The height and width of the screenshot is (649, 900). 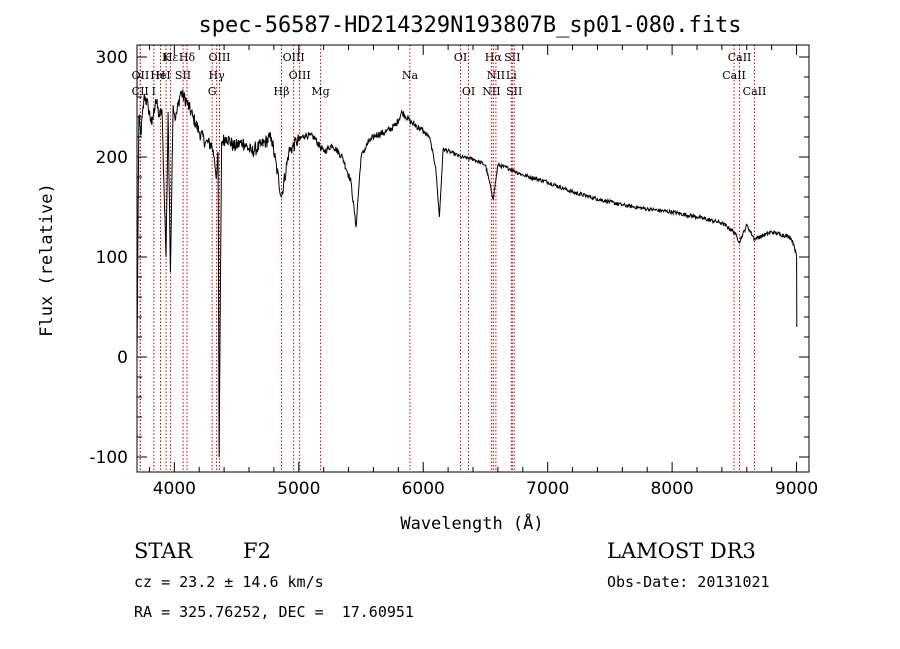 I want to click on marker-label-10: H, so click(x=161, y=75).